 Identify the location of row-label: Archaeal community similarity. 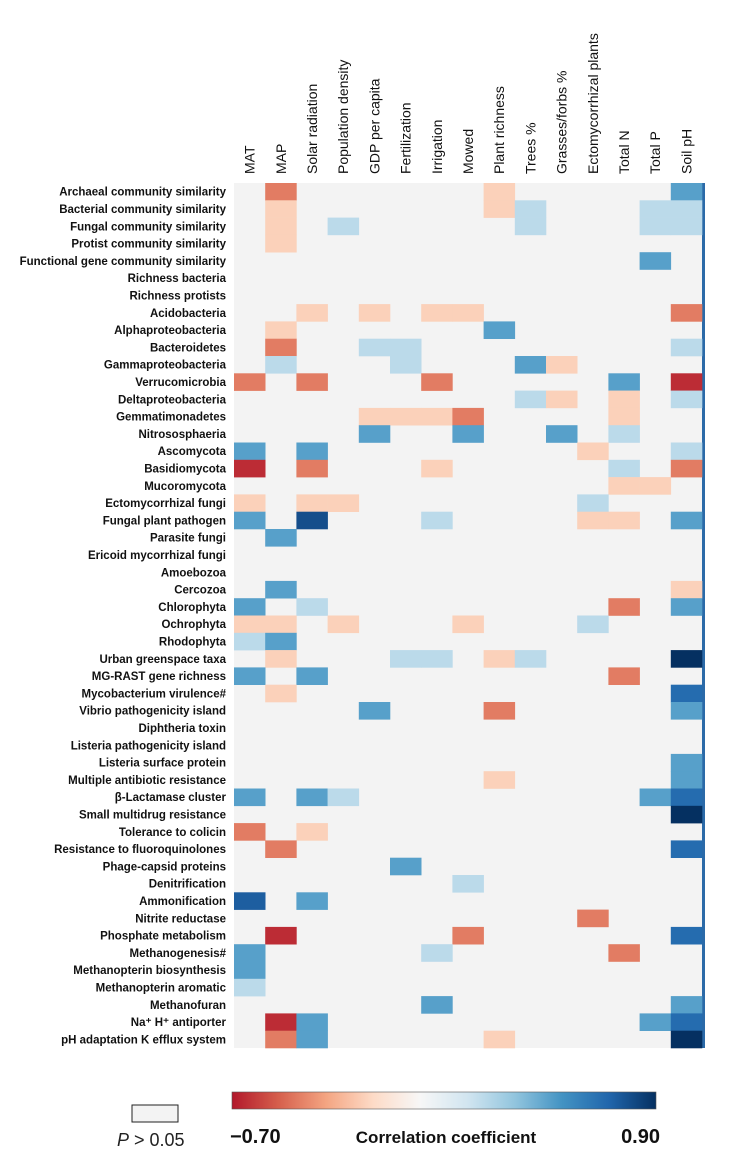
(142, 193).